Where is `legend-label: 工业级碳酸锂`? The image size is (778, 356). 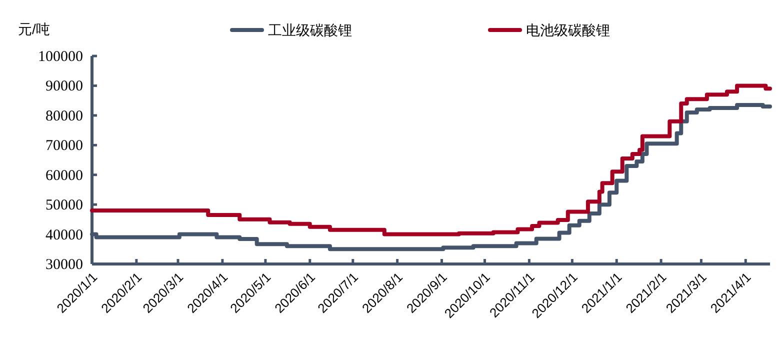
legend-label: 工业级碳酸锂 is located at coordinates (310, 30).